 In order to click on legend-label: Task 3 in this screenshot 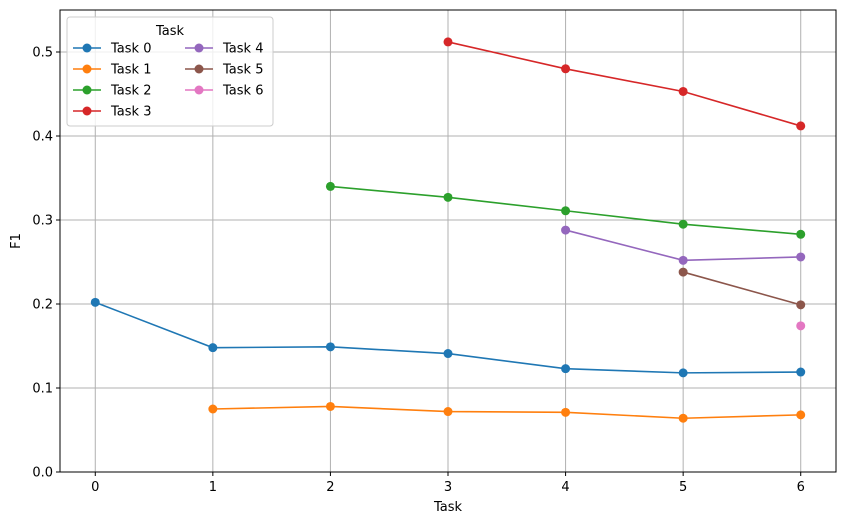, I will do `click(130, 112)`.